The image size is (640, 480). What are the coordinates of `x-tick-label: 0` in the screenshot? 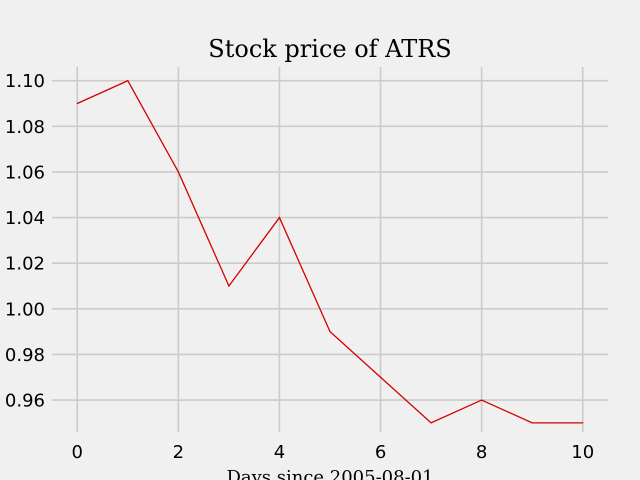 It's located at (77, 452).